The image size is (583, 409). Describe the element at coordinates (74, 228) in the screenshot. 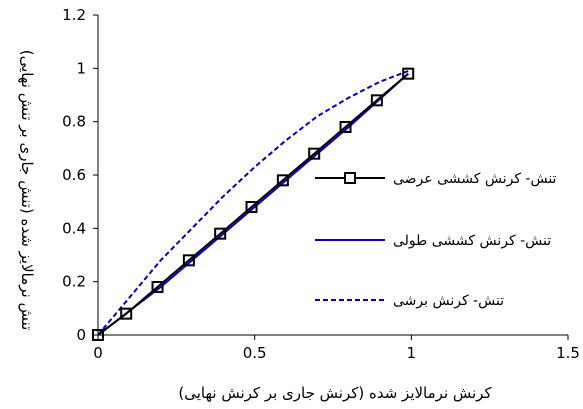

I see `y-tick-label: 0.4` at that location.